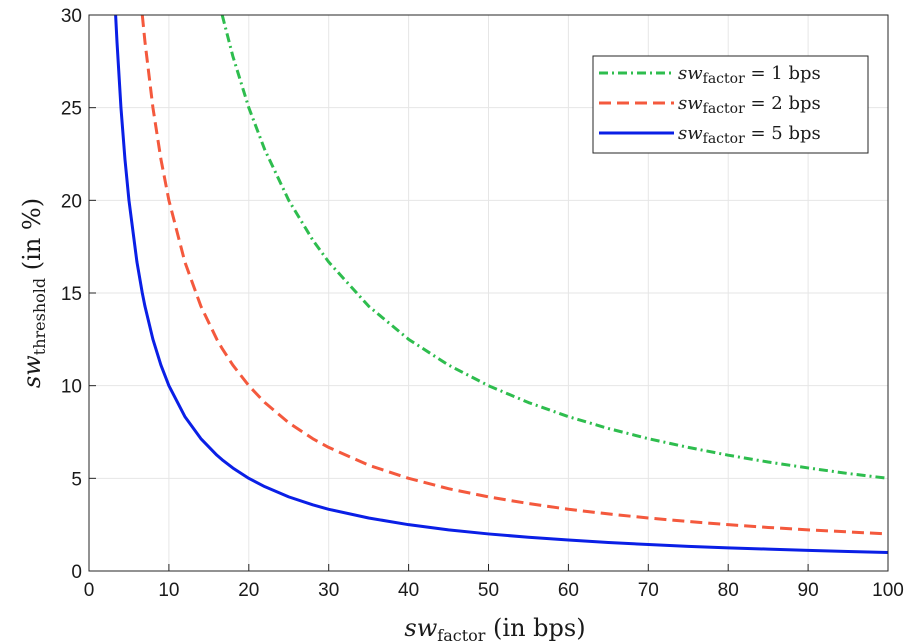 This screenshot has width=913, height=644. What do you see at coordinates (71, 387) in the screenshot?
I see `y-tick-label: 10` at bounding box center [71, 387].